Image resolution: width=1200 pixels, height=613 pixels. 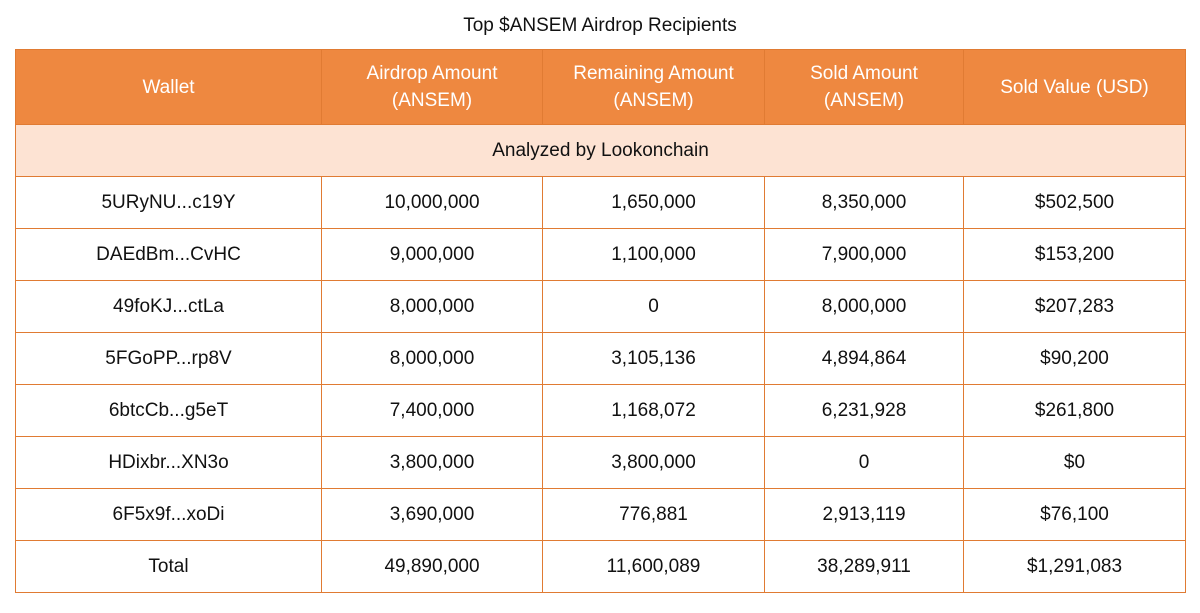 I want to click on remaining-amount-cell: 11,600,089, so click(x=653, y=566).